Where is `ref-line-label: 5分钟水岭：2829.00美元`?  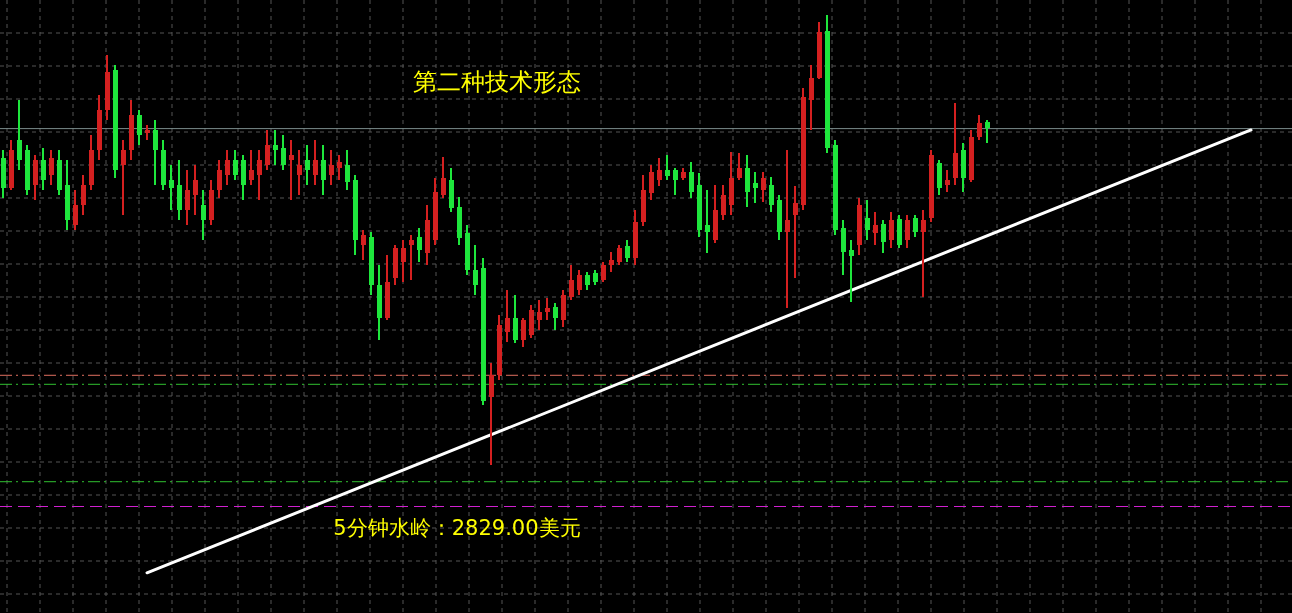
ref-line-label: 5分钟水岭：2829.00美元 is located at coordinates (457, 527).